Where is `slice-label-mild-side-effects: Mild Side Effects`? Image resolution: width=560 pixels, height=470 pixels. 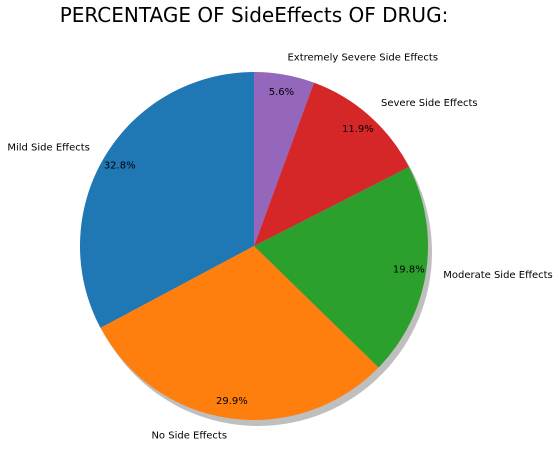 slice-label-mild-side-effects: Mild Side Effects is located at coordinates (48, 148).